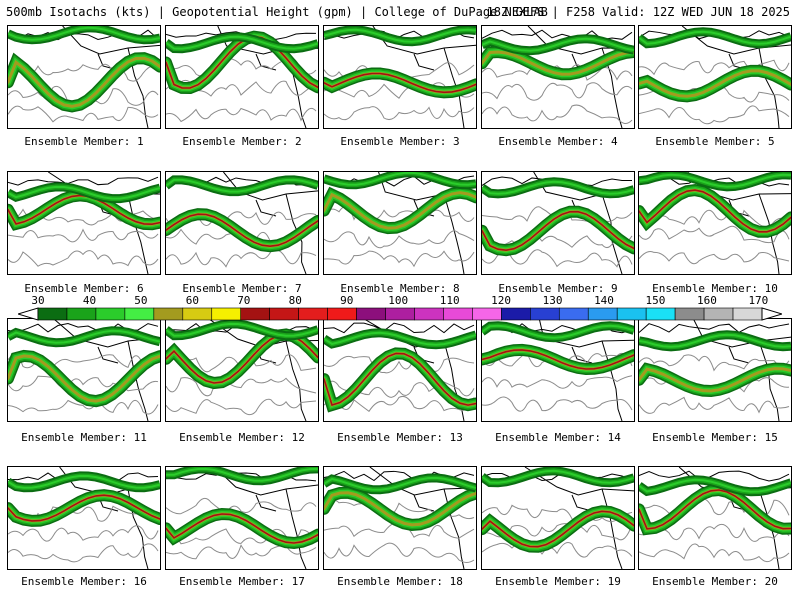  I want to click on ensemble-member-caption: Ensemble Member: 10, so click(715, 288).